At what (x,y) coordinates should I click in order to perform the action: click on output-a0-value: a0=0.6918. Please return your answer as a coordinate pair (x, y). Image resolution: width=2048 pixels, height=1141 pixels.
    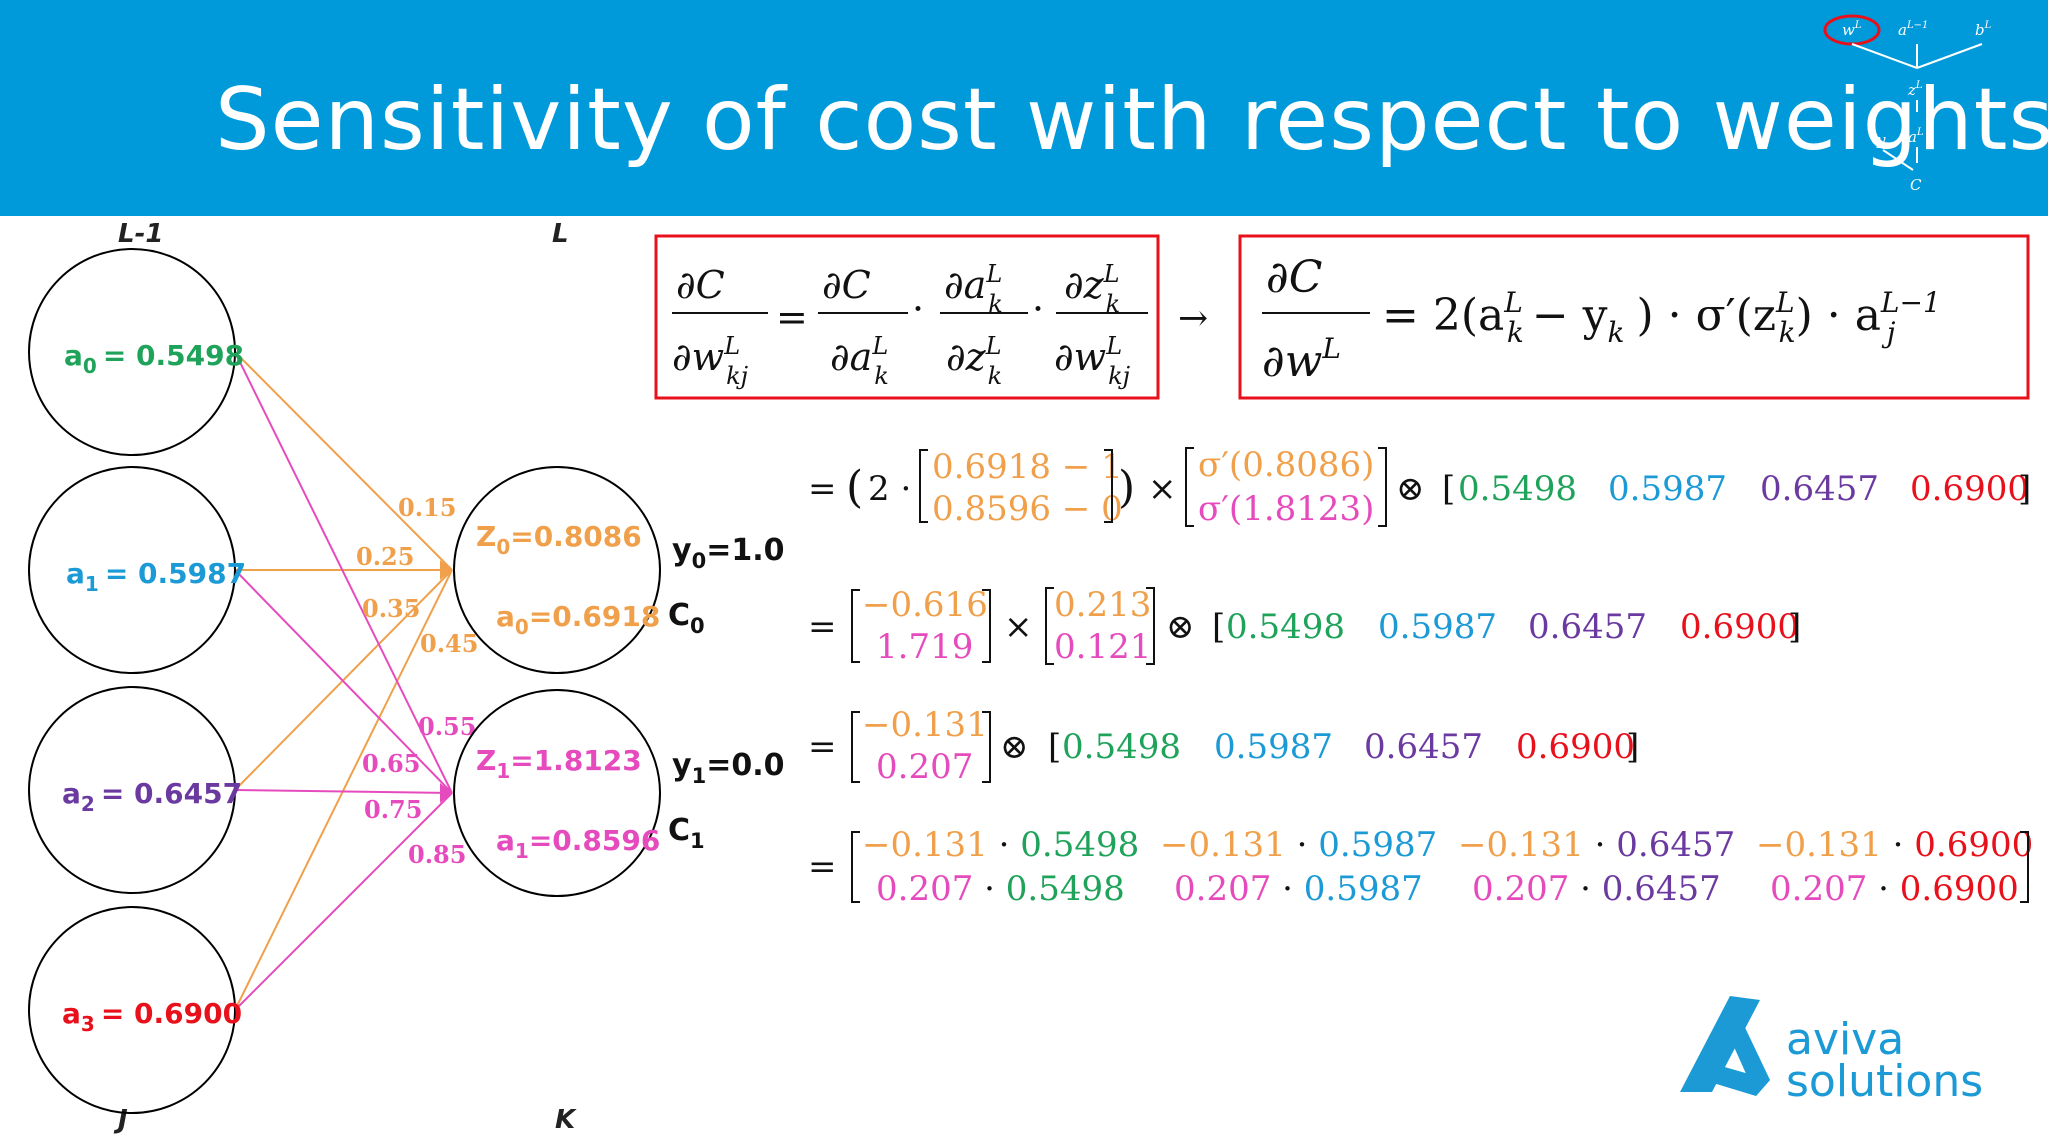
    Looking at the image, I should click on (578, 619).